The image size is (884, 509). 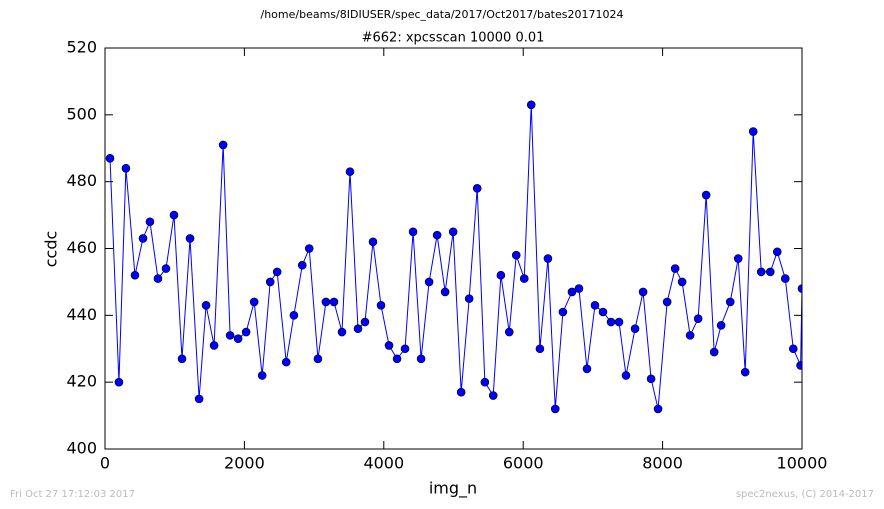 What do you see at coordinates (81, 113) in the screenshot?
I see `y-tick-label: 500` at bounding box center [81, 113].